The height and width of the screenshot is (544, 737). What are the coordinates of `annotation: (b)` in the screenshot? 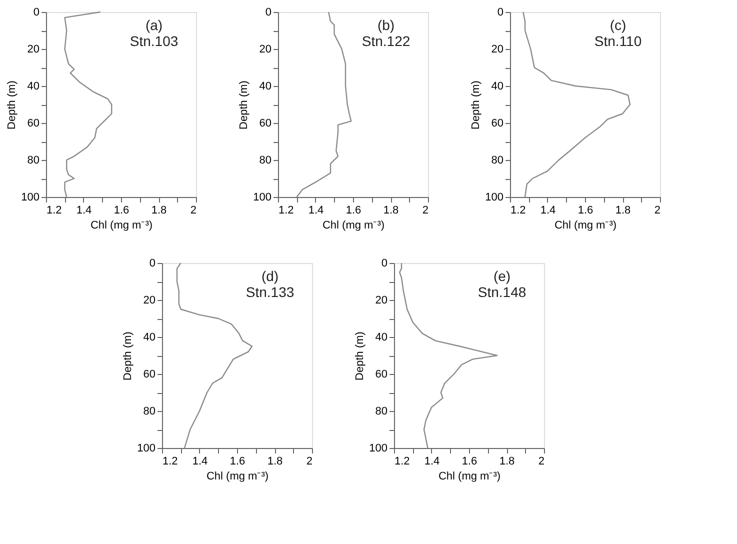 It's located at (386, 25).